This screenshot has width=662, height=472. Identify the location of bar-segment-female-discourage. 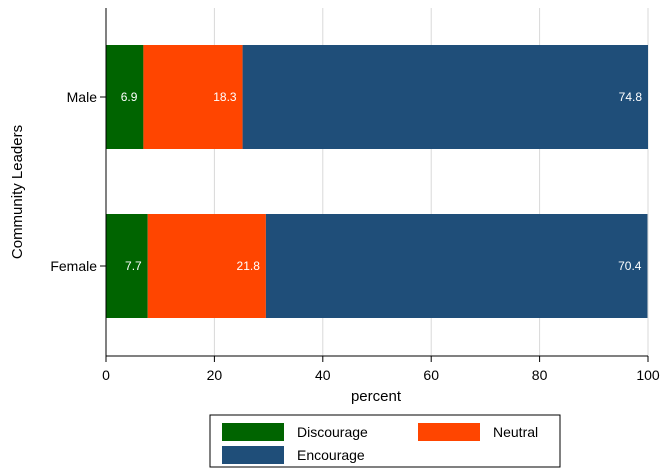
(127, 266).